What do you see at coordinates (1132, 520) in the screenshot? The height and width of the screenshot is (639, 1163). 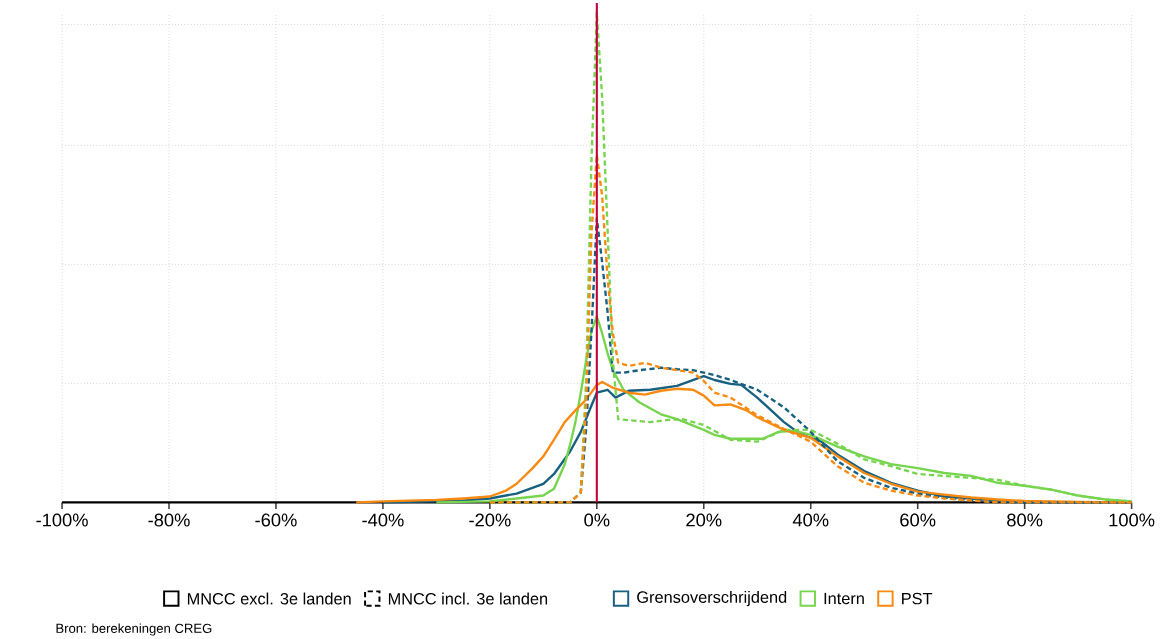 I see `x-tick-label: 100%` at bounding box center [1132, 520].